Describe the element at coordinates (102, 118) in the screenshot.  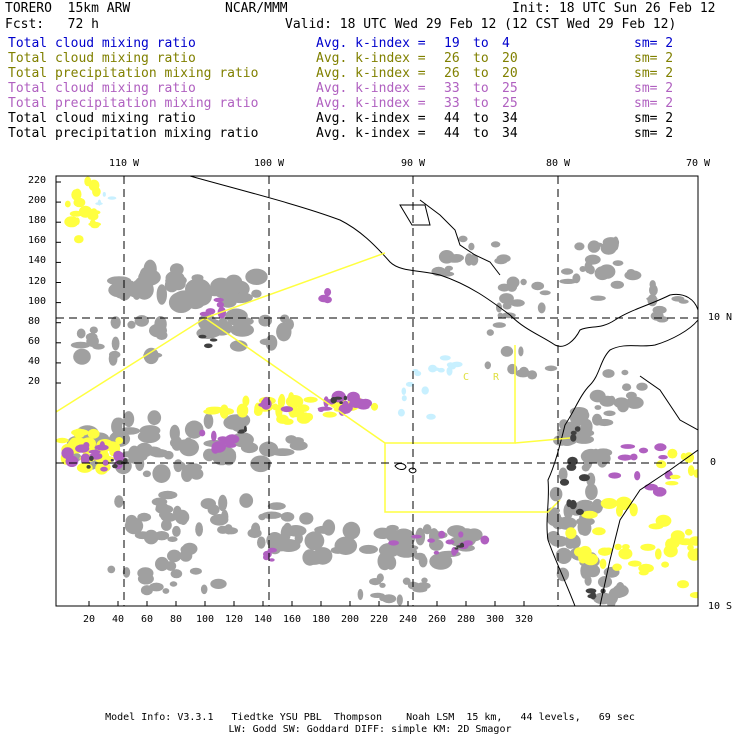
I see `legend-field-name: Total cloud mixing ratio` at that location.